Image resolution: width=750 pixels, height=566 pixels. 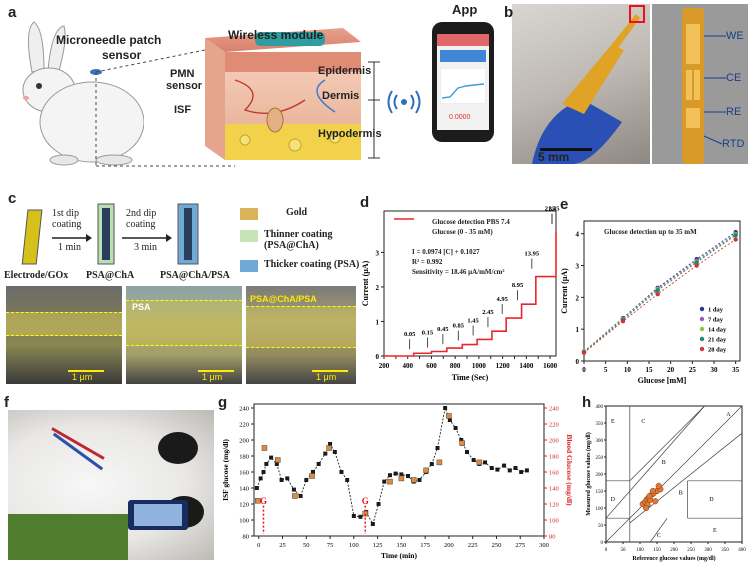 I want to click on panel-d-label: d, so click(x=365, y=202).